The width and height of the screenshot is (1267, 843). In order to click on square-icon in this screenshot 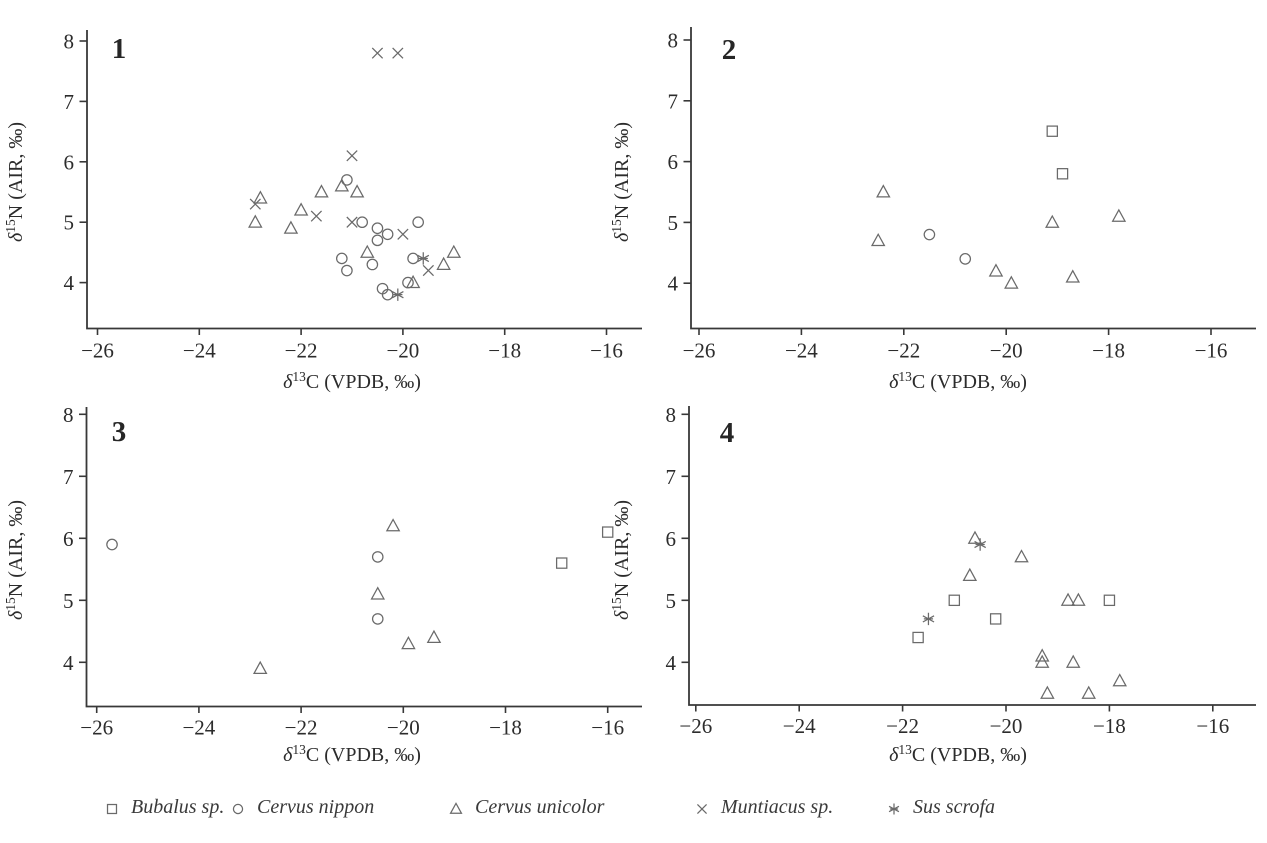, I will do `click(112, 808)`.